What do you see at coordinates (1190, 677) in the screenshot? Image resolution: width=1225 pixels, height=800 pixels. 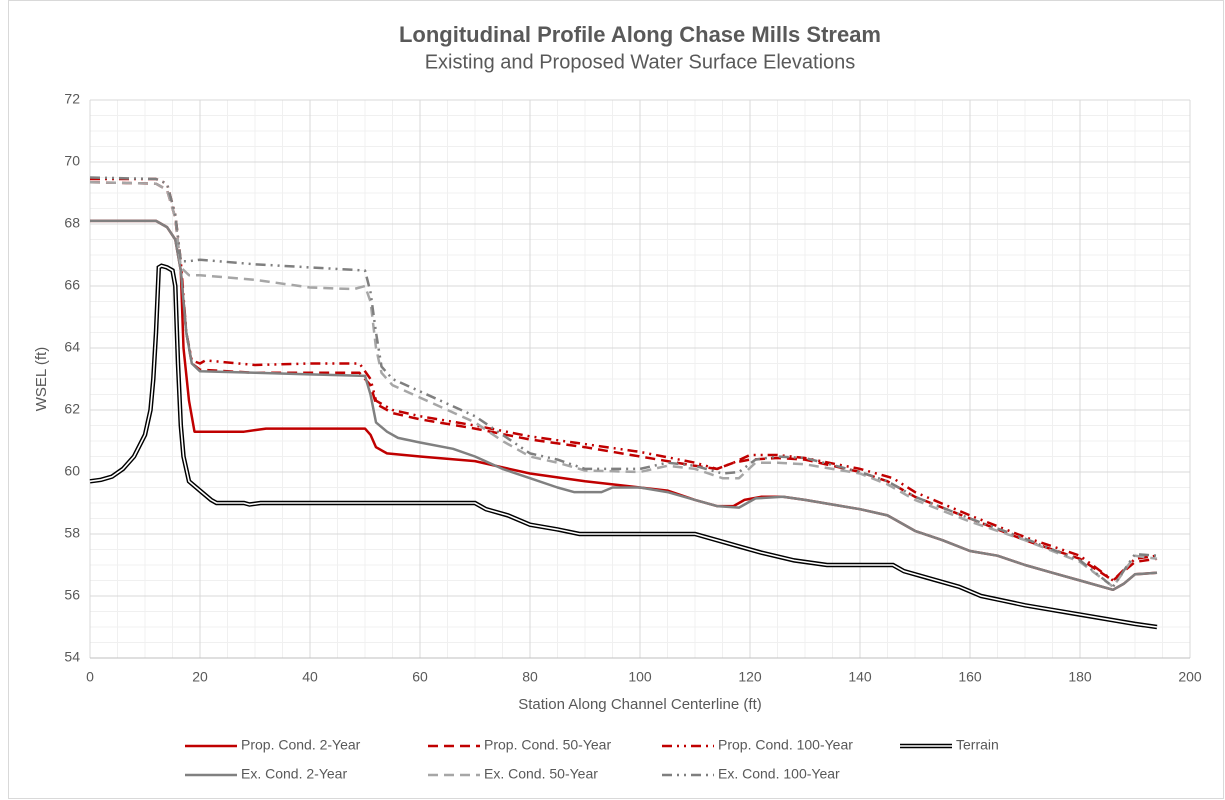 I see `x-tick-label: 200` at bounding box center [1190, 677].